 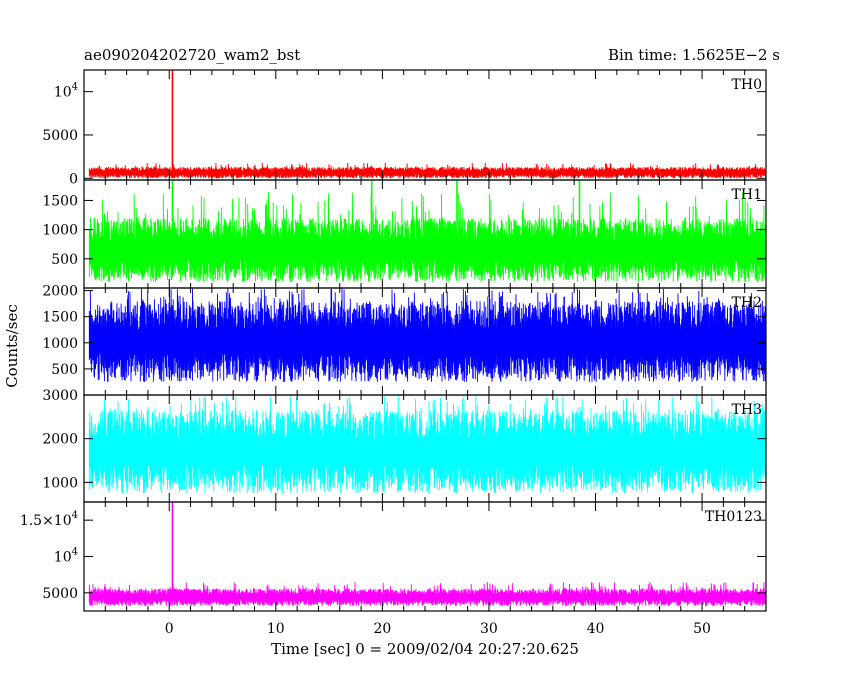 What do you see at coordinates (192, 55) in the screenshot?
I see `chart-title: ae090204202720_wam2_bst` at bounding box center [192, 55].